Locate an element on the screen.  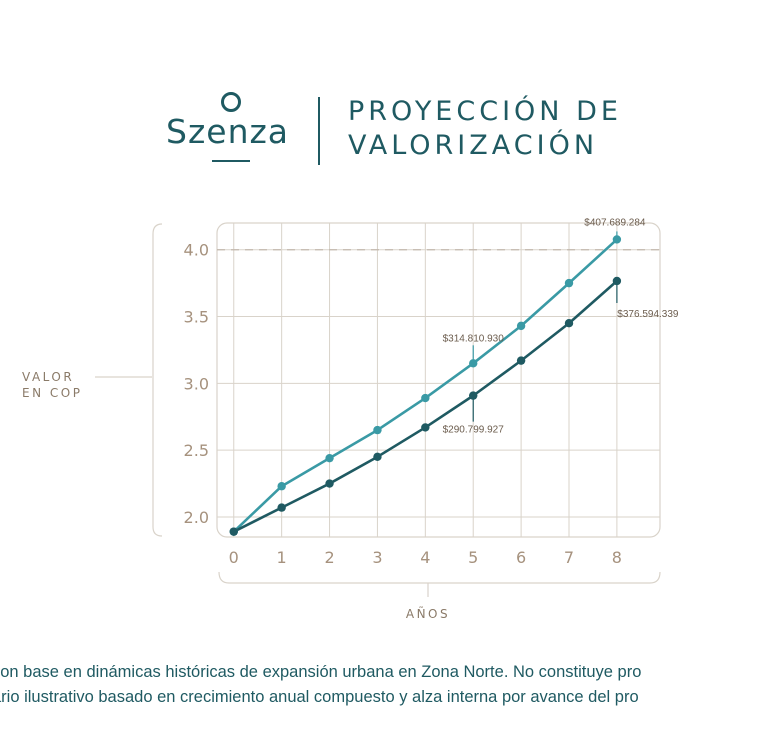
x-tick-label: 5 is located at coordinates (473, 557).